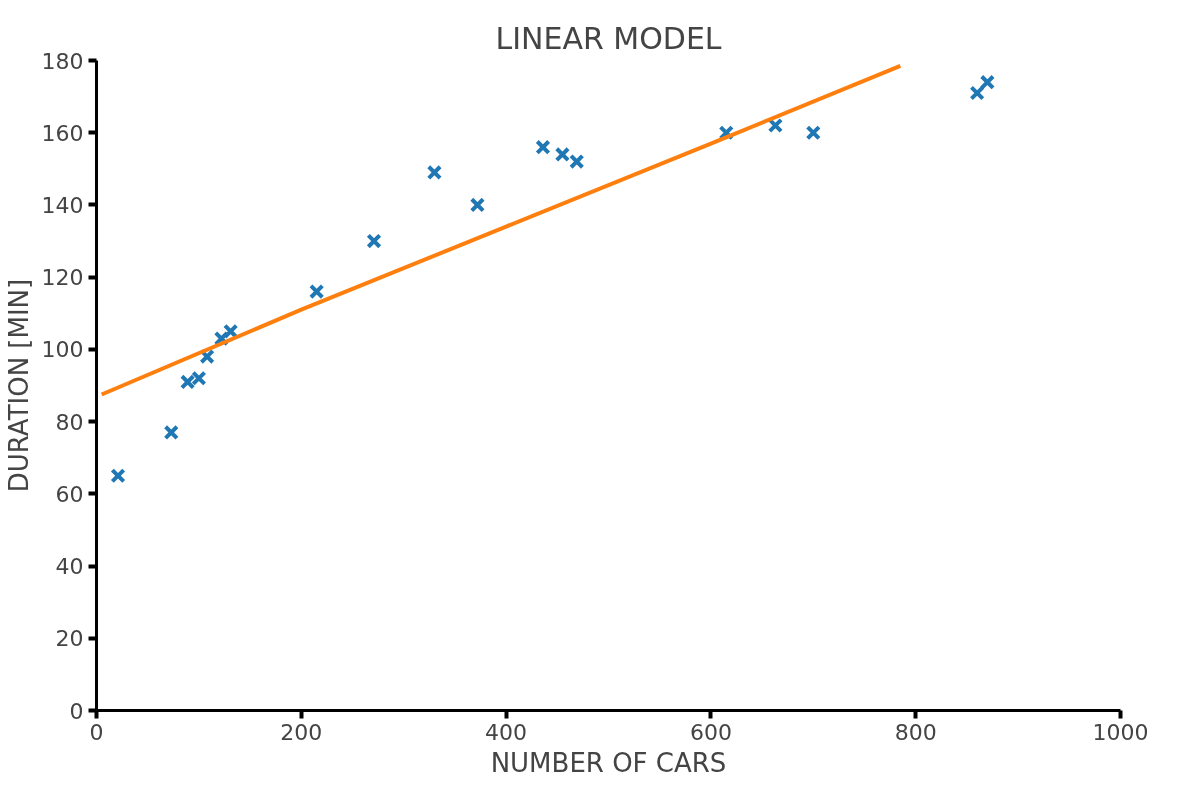 The width and height of the screenshot is (1195, 801). I want to click on x-tick-label: 400, so click(506, 732).